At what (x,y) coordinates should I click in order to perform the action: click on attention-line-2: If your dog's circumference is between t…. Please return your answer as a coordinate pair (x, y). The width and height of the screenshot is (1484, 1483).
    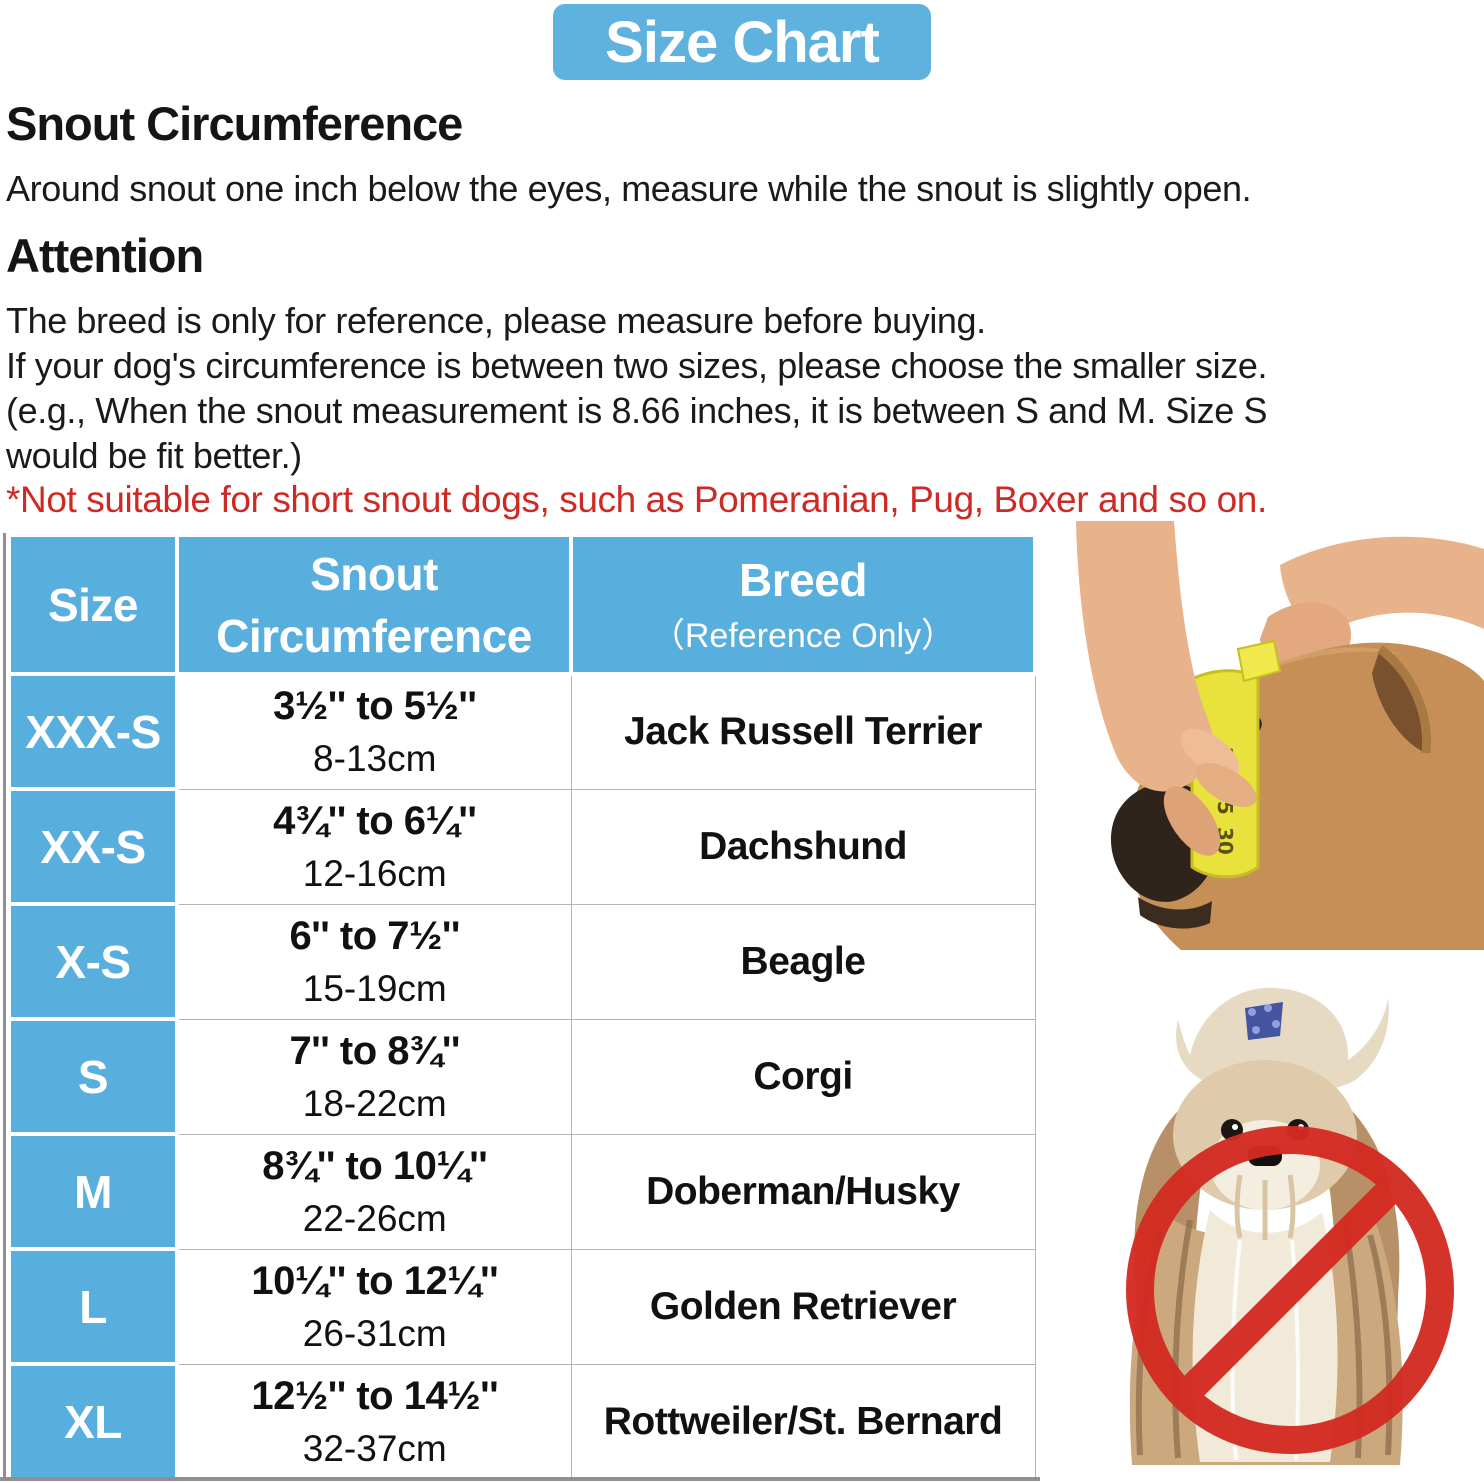
    Looking at the image, I should click on (637, 365).